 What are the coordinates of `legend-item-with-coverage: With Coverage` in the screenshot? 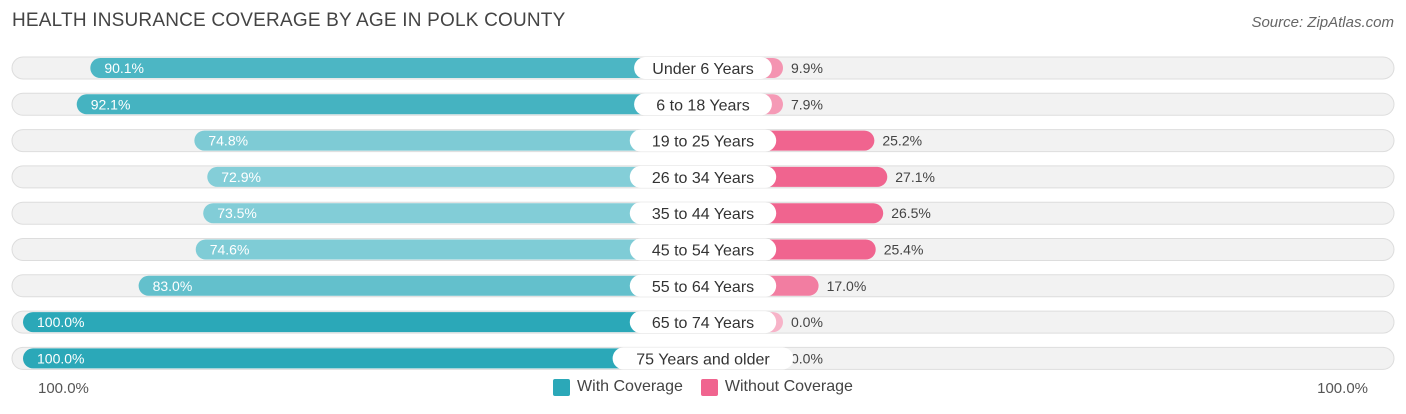 It's located at (618, 387).